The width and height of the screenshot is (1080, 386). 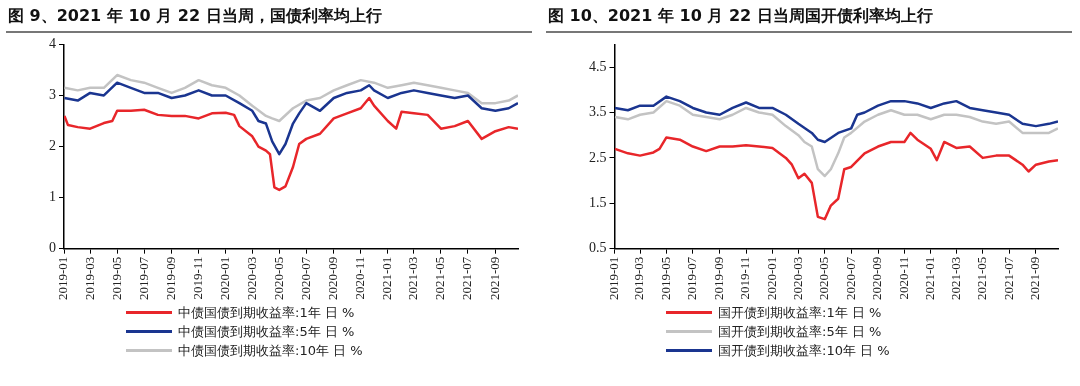 What do you see at coordinates (809, 16) in the screenshot?
I see `chart-title: 图 10、2021 年 10 月 22 日当周国开债利率均上行` at bounding box center [809, 16].